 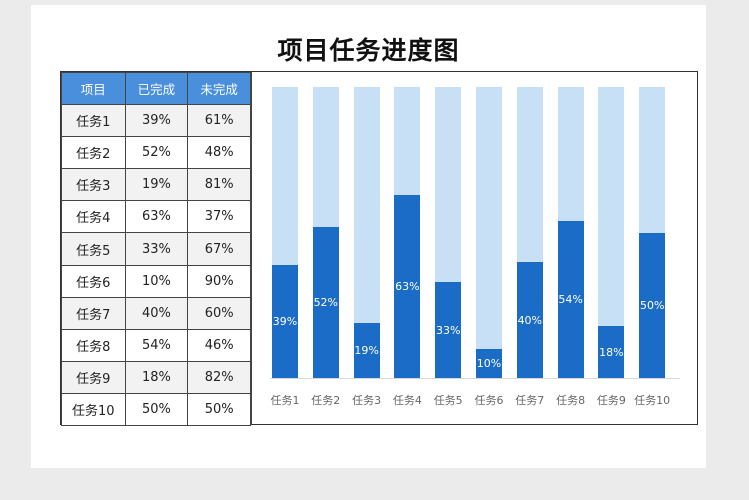 I want to click on bar-stack: 10%, so click(x=489, y=232).